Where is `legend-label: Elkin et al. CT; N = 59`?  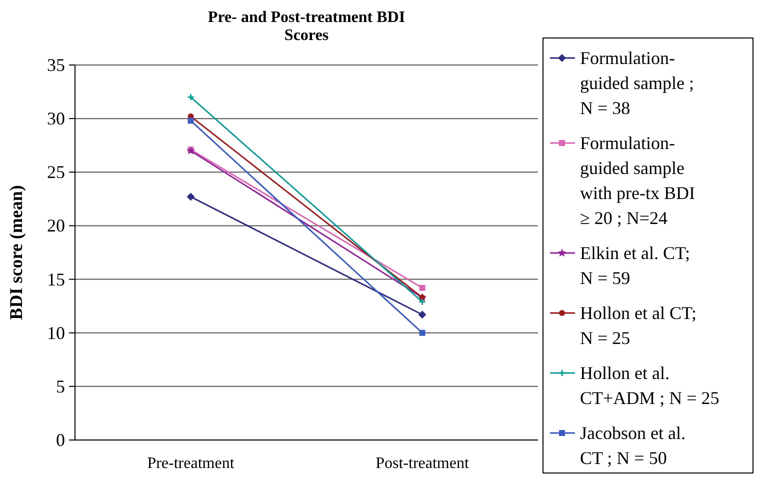
legend-label: Elkin et al. CT; N = 59 is located at coordinates (635, 265).